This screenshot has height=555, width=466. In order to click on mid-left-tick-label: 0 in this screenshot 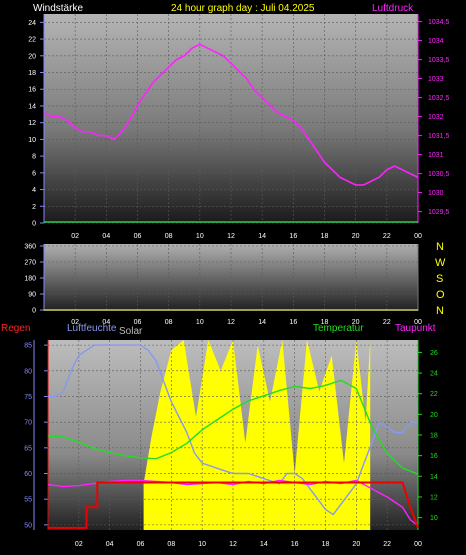, I will do `click(34, 311)`.